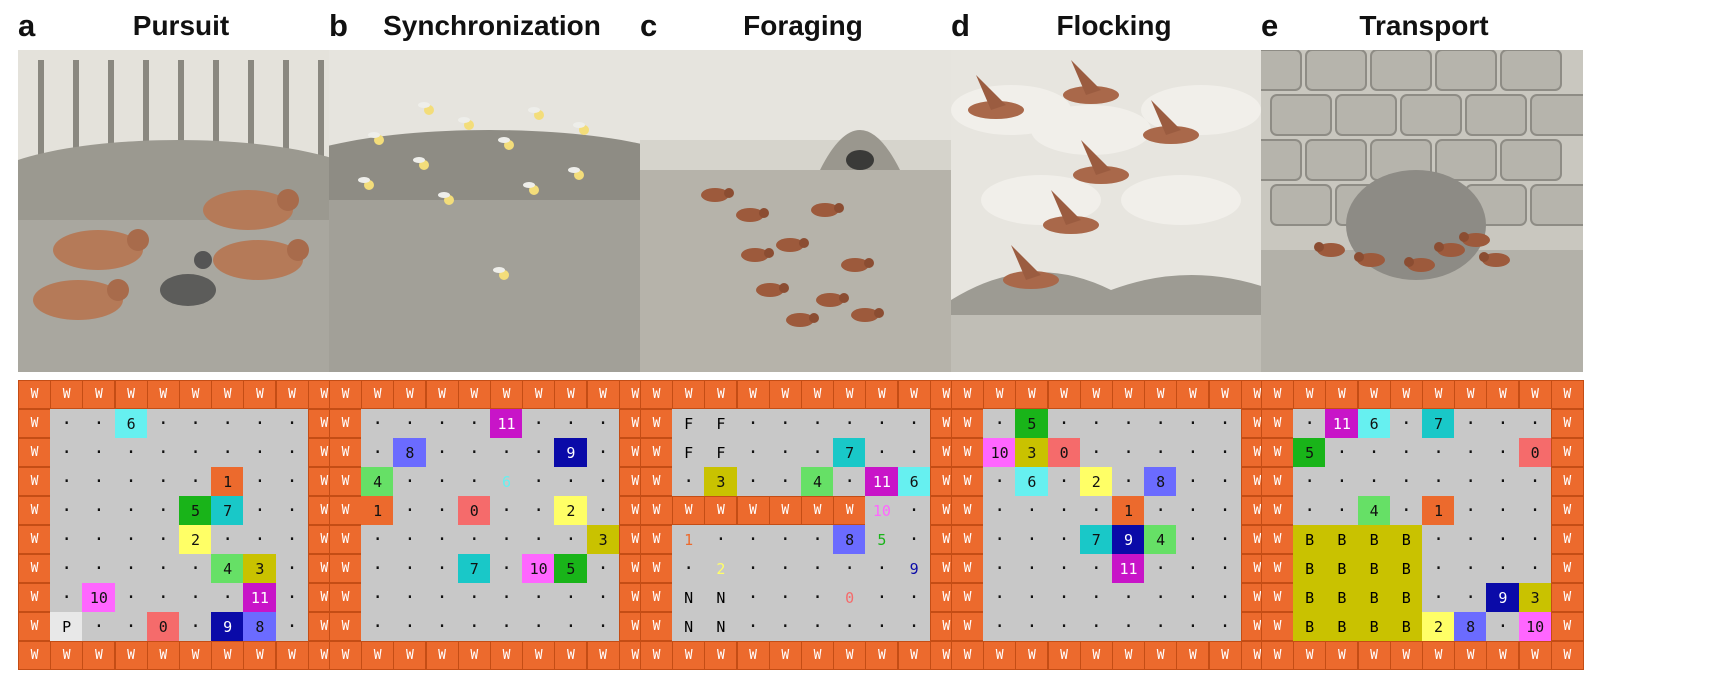  I want to click on agent-9: 9, so click(228, 626).